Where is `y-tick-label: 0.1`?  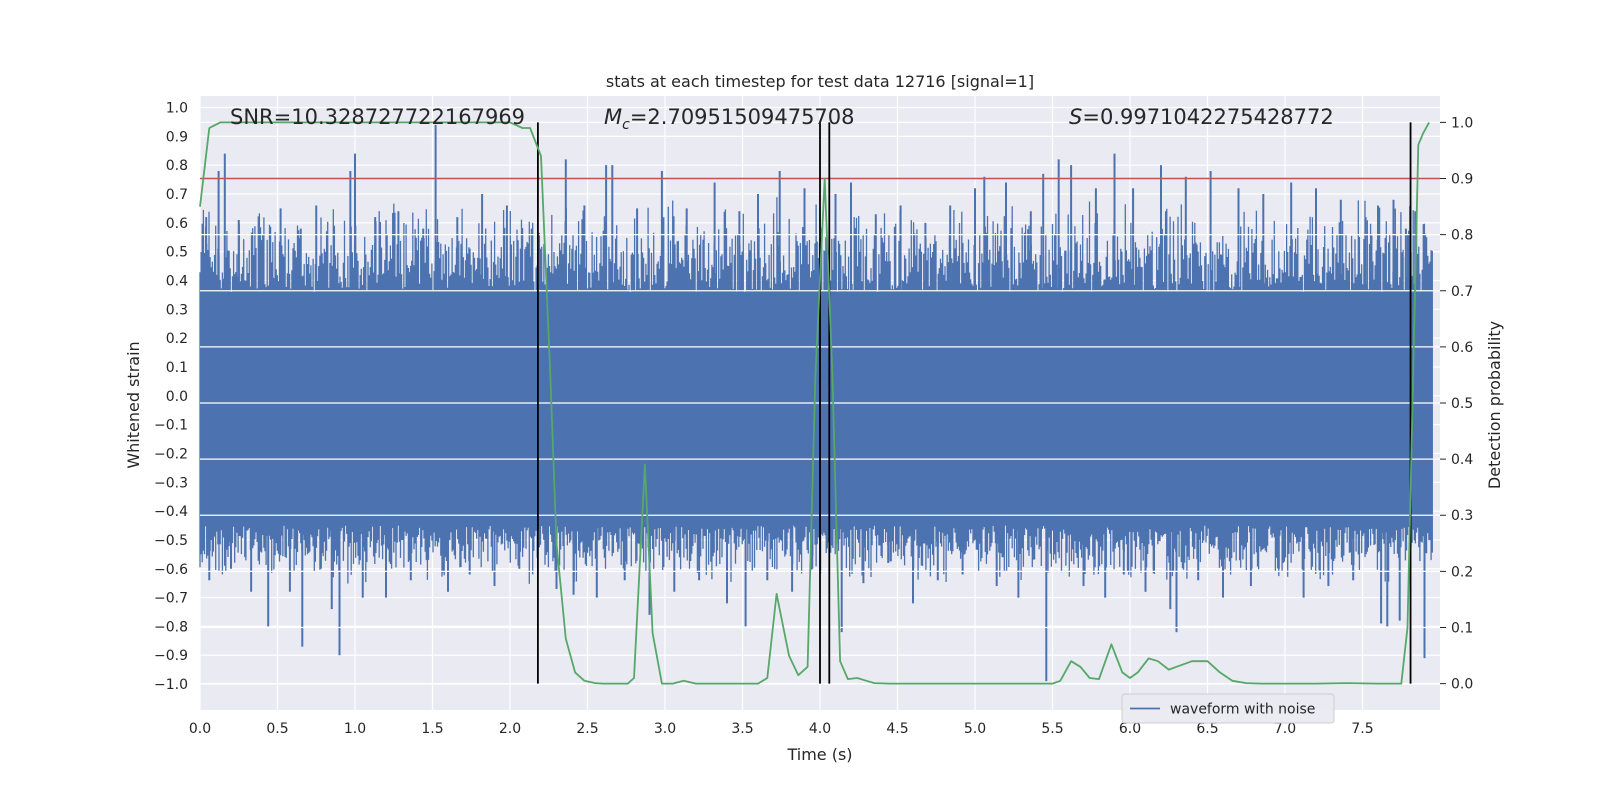 y-tick-label: 0.1 is located at coordinates (177, 368).